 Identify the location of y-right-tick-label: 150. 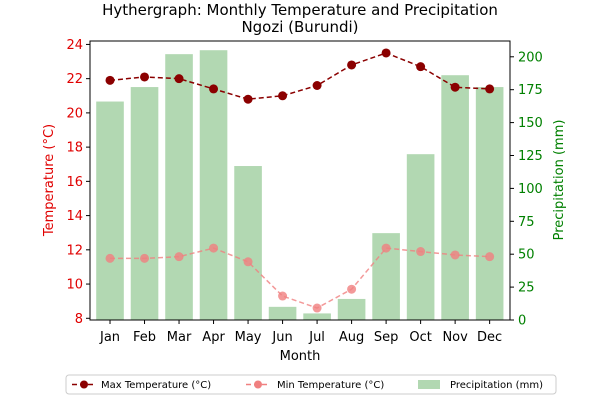
(530, 123).